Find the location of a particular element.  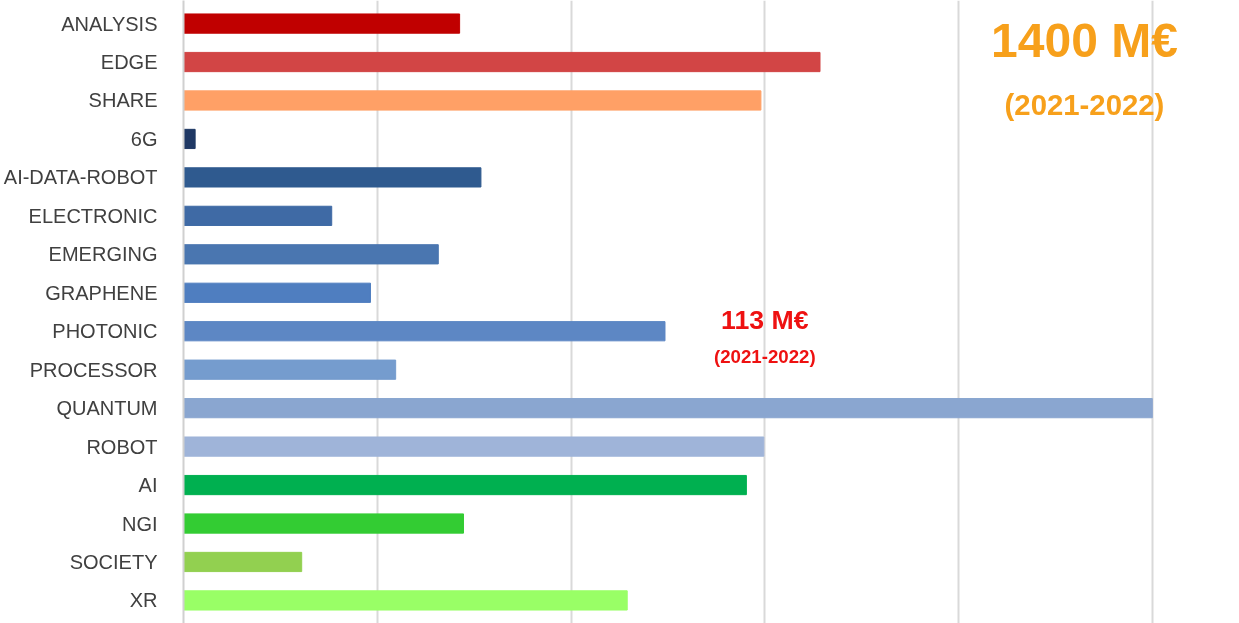

y-tick-label: PHOTONIC is located at coordinates (105, 331).